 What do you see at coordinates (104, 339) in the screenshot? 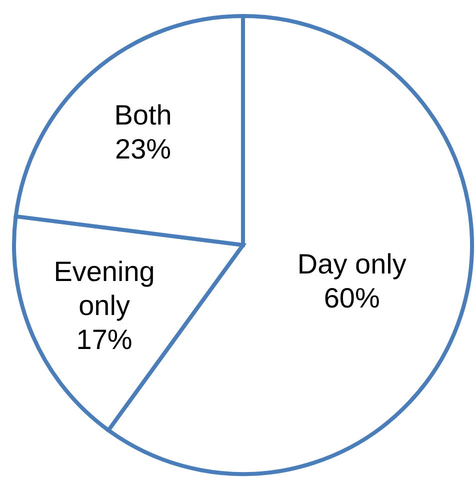
I see `data-label: 17%` at bounding box center [104, 339].